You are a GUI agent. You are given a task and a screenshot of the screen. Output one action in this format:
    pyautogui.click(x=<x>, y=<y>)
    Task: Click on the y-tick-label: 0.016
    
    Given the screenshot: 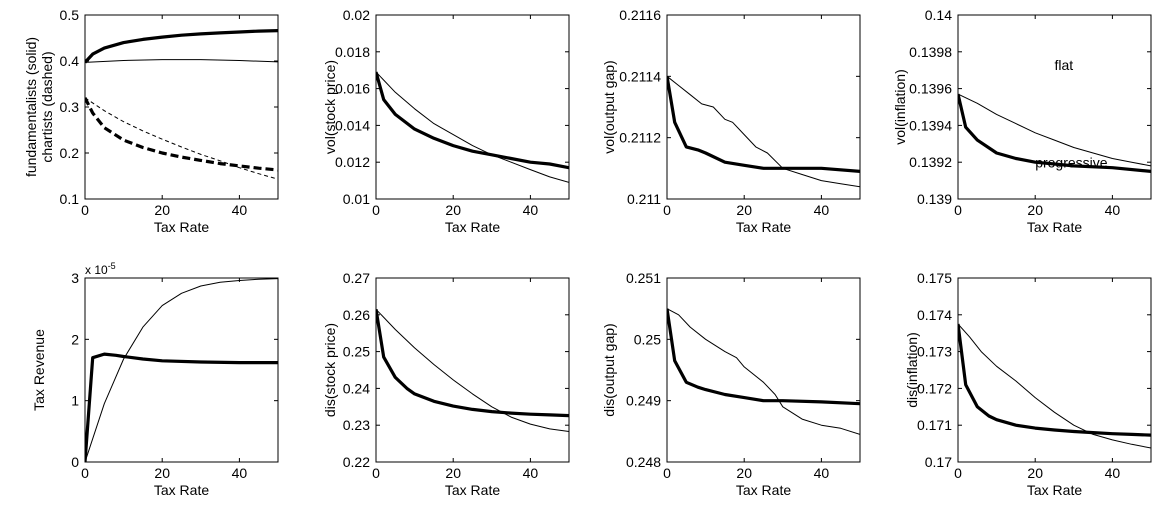 What is the action you would take?
    pyautogui.click(x=352, y=89)
    